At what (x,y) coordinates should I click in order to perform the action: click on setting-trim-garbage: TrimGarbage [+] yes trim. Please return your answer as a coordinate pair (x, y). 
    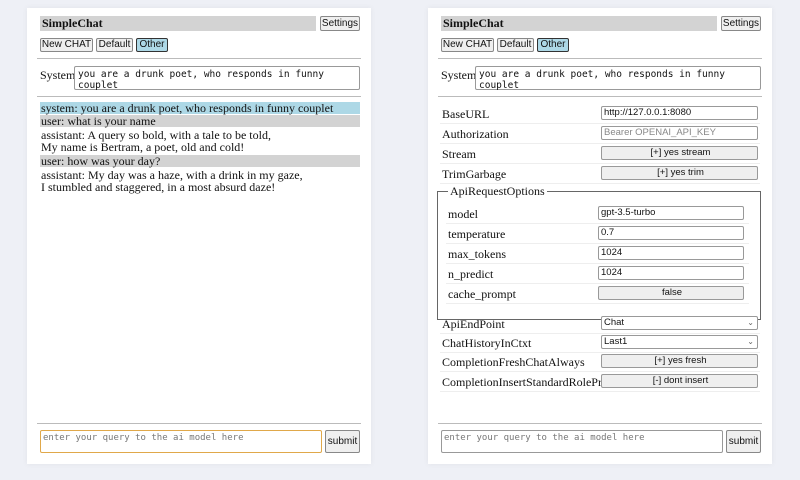
    Looking at the image, I should click on (600, 174).